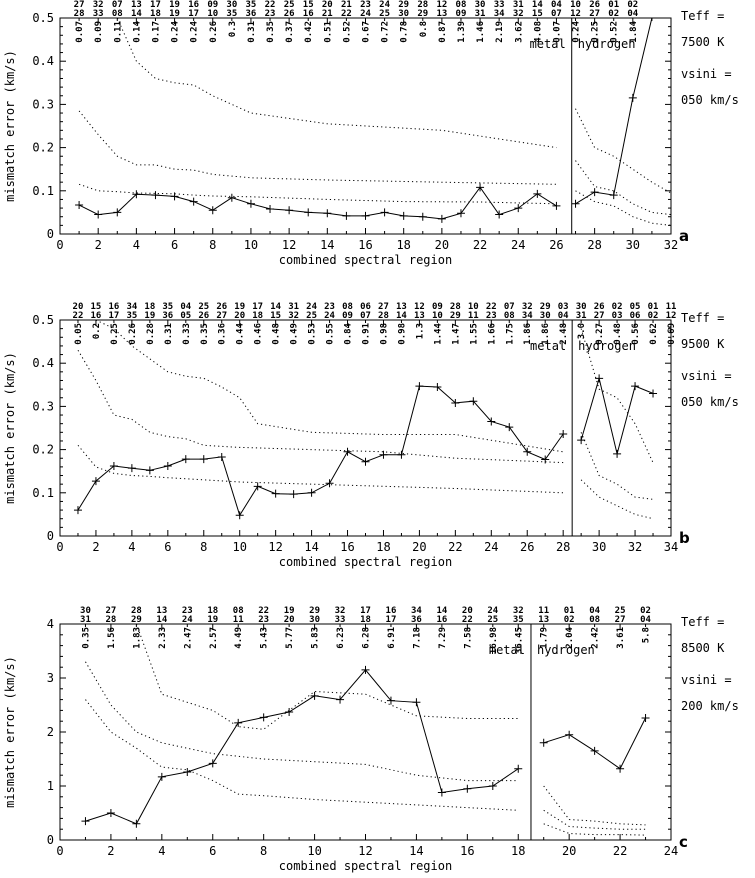 This screenshot has width=755, height=878. I want to click on top-label-row2: 16, so click(441, 620).